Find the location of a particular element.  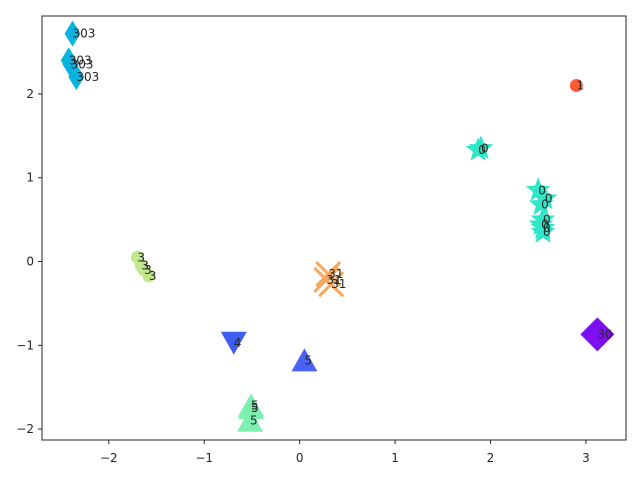

x-tick-label: −1 is located at coordinates (204, 458).